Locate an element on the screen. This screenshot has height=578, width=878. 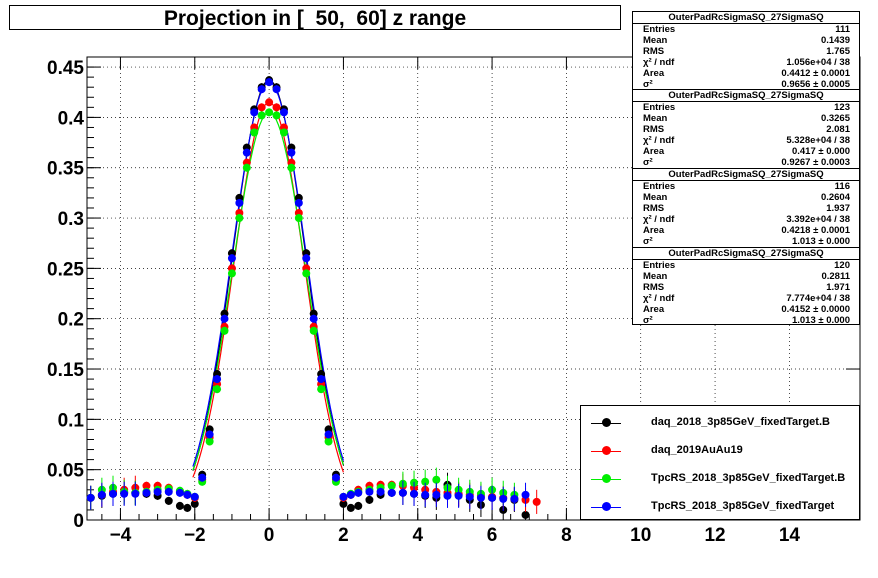
stats-value: 0.3265 is located at coordinates (835, 118).